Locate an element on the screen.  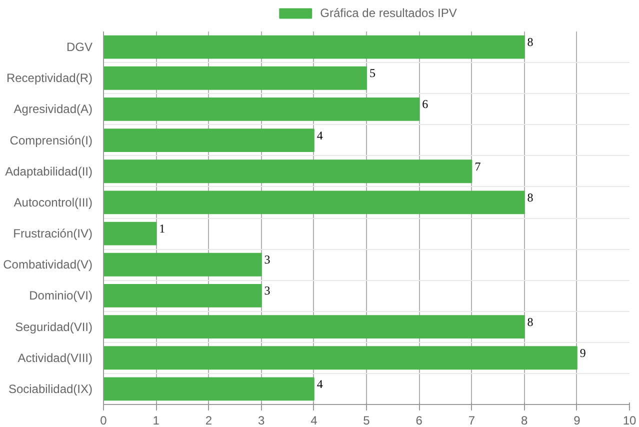
y-tick-label: Autocontrol(III) is located at coordinates (53, 202).